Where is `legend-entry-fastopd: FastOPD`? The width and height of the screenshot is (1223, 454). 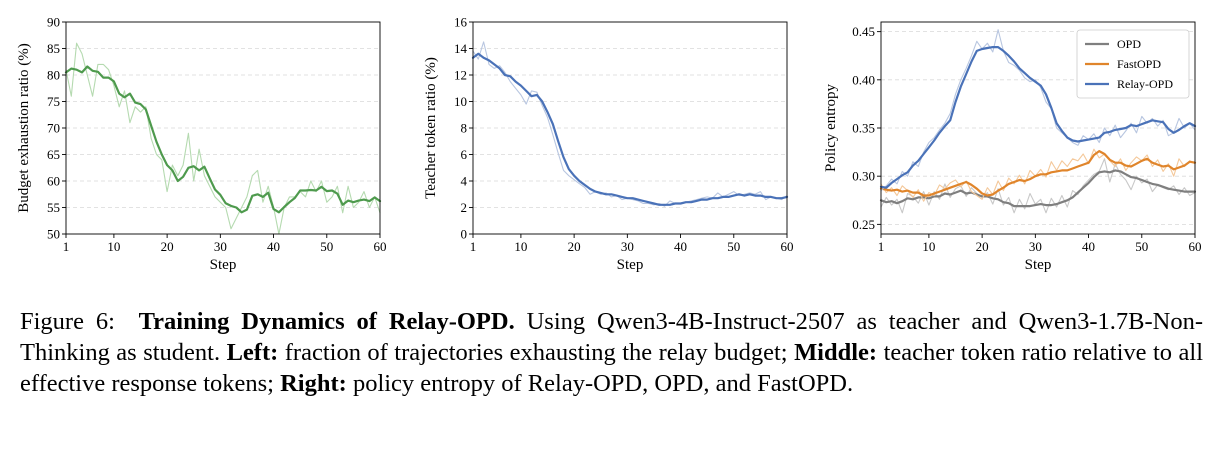
legend-entry-fastopd: FastOPD is located at coordinates (1139, 64).